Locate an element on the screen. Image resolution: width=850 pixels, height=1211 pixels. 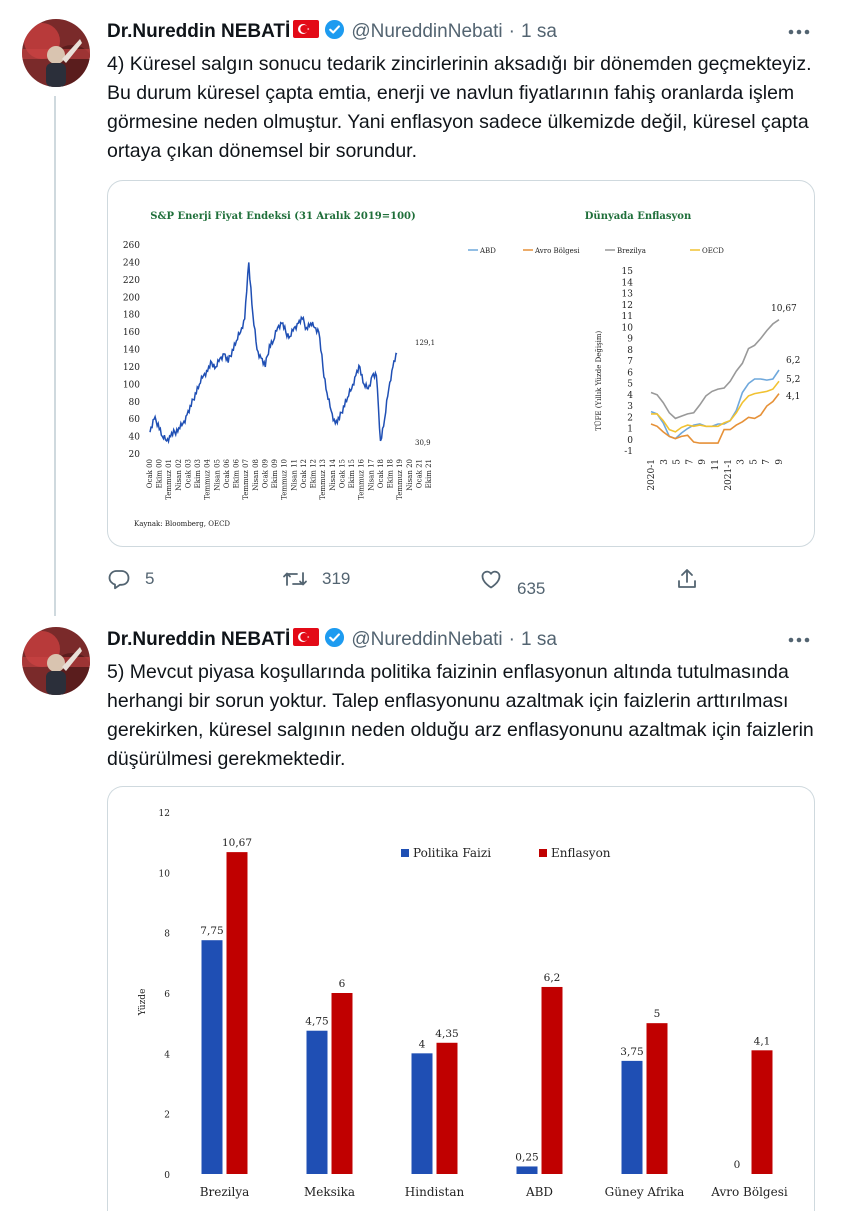
x-tick-label: Nisan 17 is located at coordinates (371, 475).